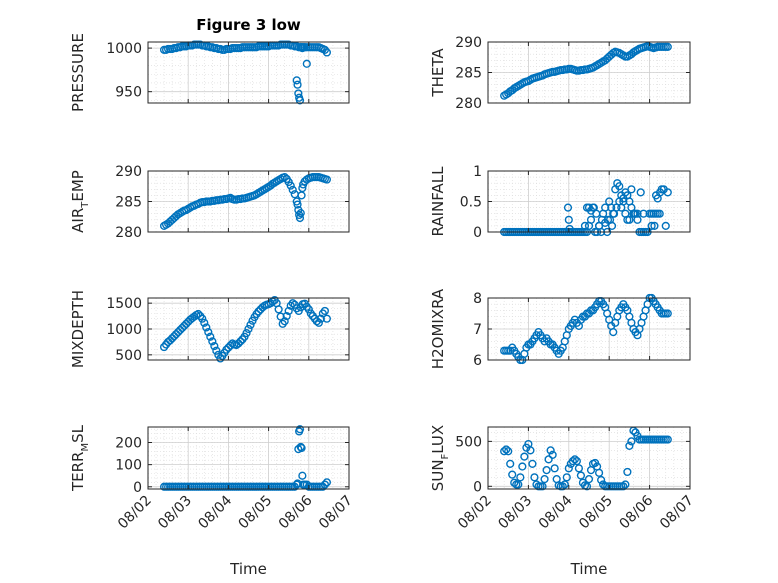  What do you see at coordinates (560, 73) in the screenshot?
I see `subplot-2: 280 285 290 THETA` at bounding box center [560, 73].